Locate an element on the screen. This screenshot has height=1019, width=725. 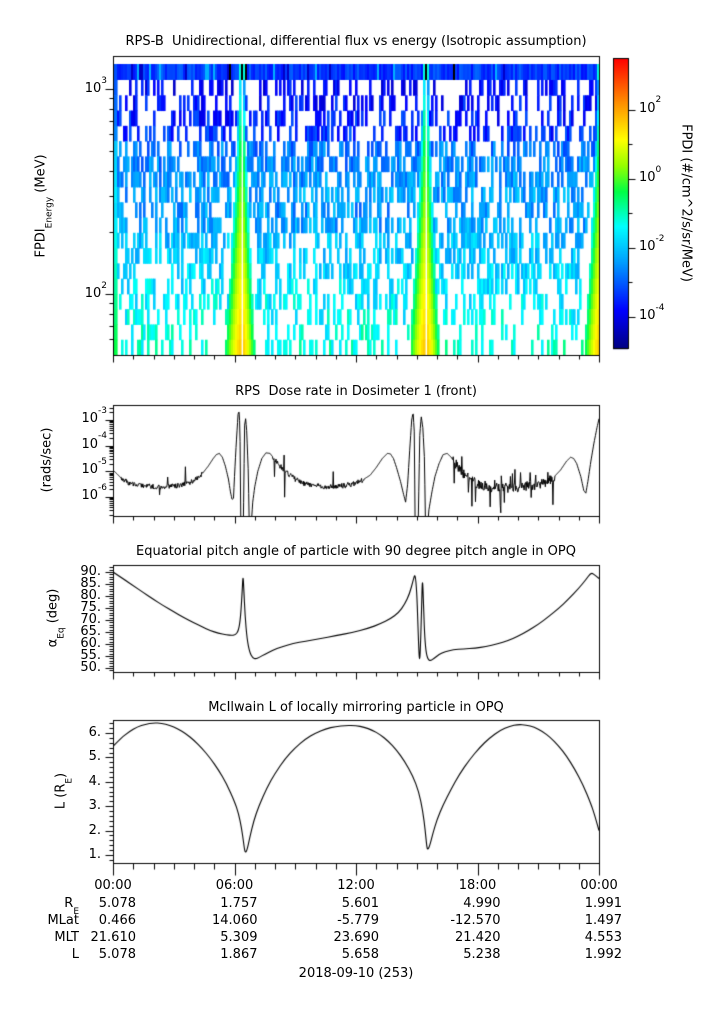
panel3-ytick-70: 70. is located at coordinates (90, 619).